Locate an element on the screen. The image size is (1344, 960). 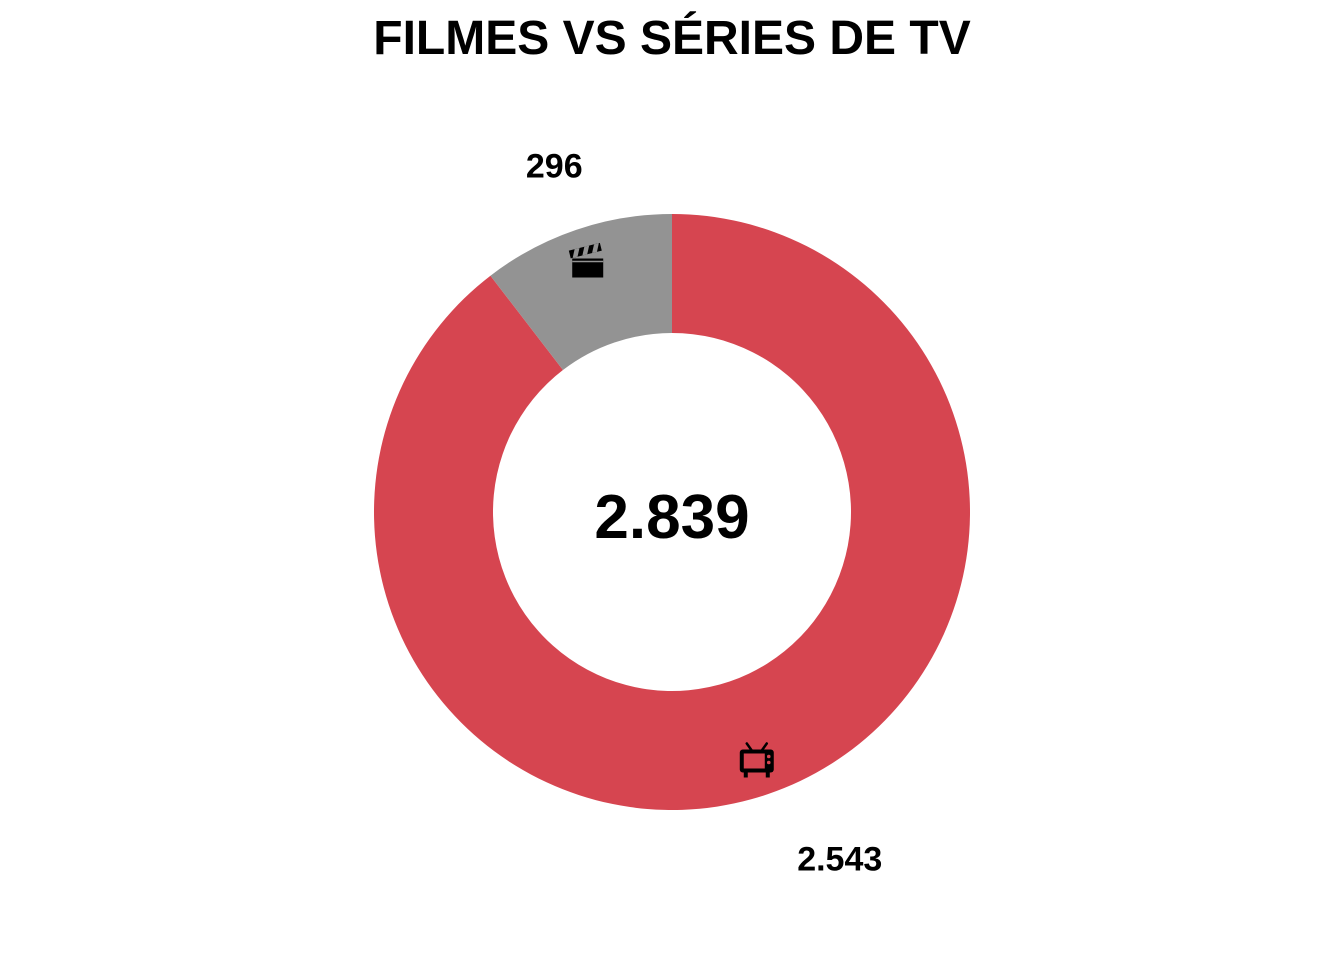
slice-value-label-1: 296 is located at coordinates (554, 166).